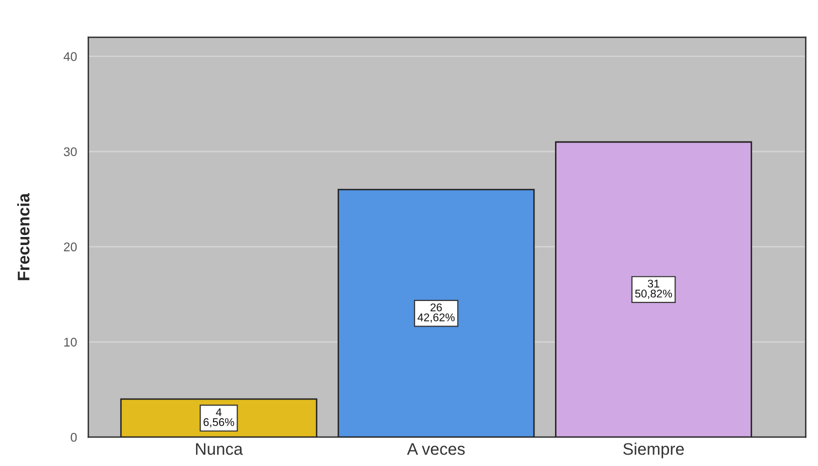  I want to click on data-label: 26 42,62%, so click(436, 313).